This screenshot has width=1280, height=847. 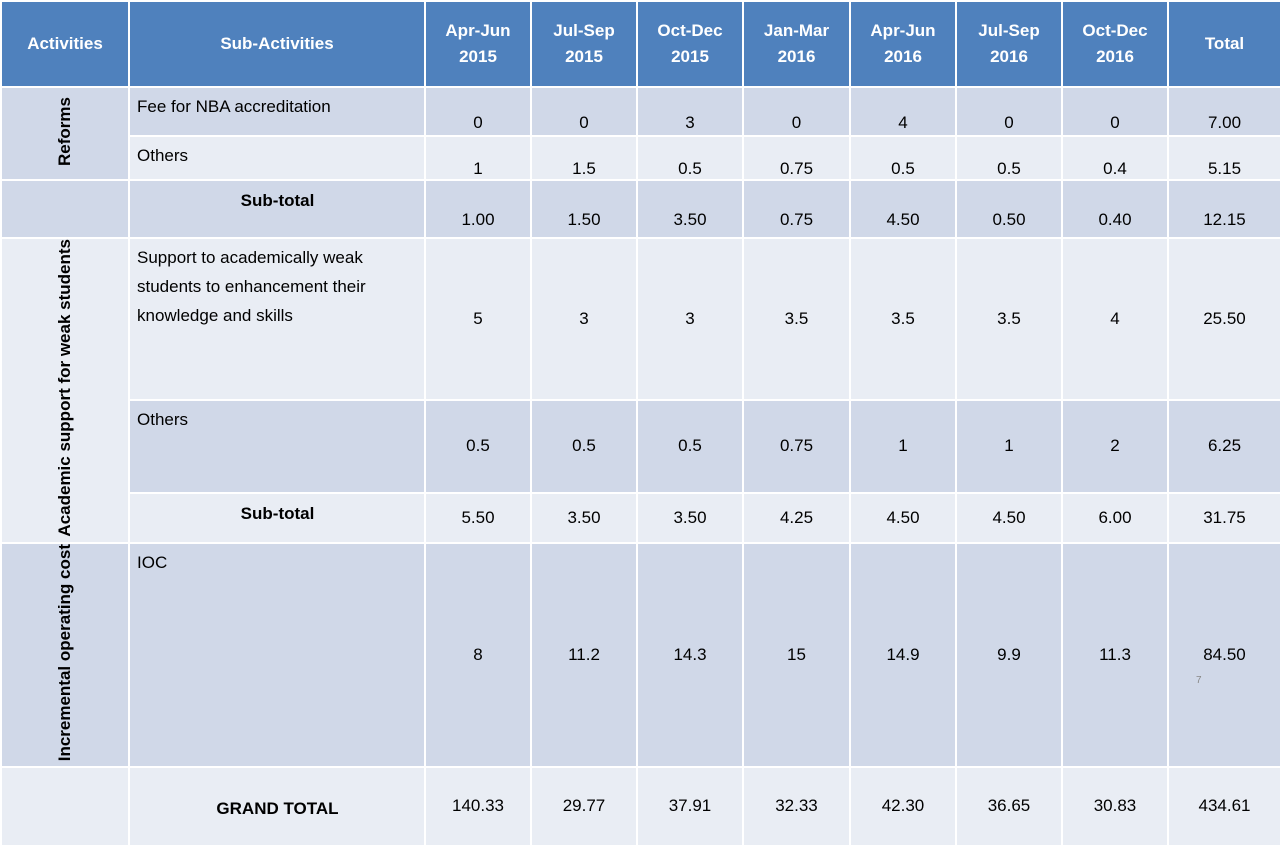 I want to click on col-header-sub-activities: Sub-Activities, so click(x=277, y=44).